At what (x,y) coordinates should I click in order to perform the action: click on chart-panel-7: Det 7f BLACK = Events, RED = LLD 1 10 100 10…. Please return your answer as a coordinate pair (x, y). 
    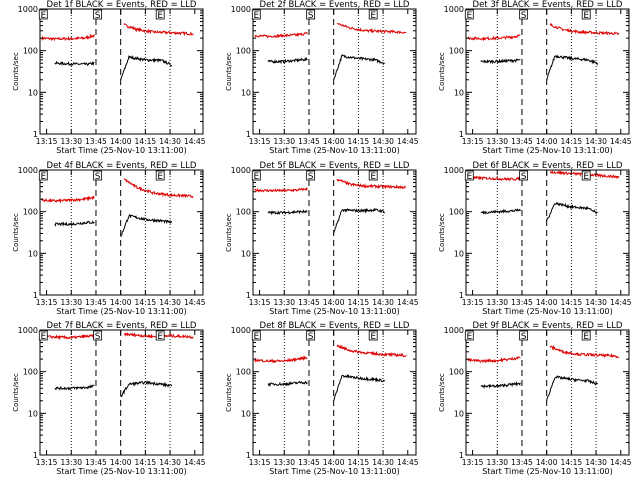
    Looking at the image, I should click on (109, 398).